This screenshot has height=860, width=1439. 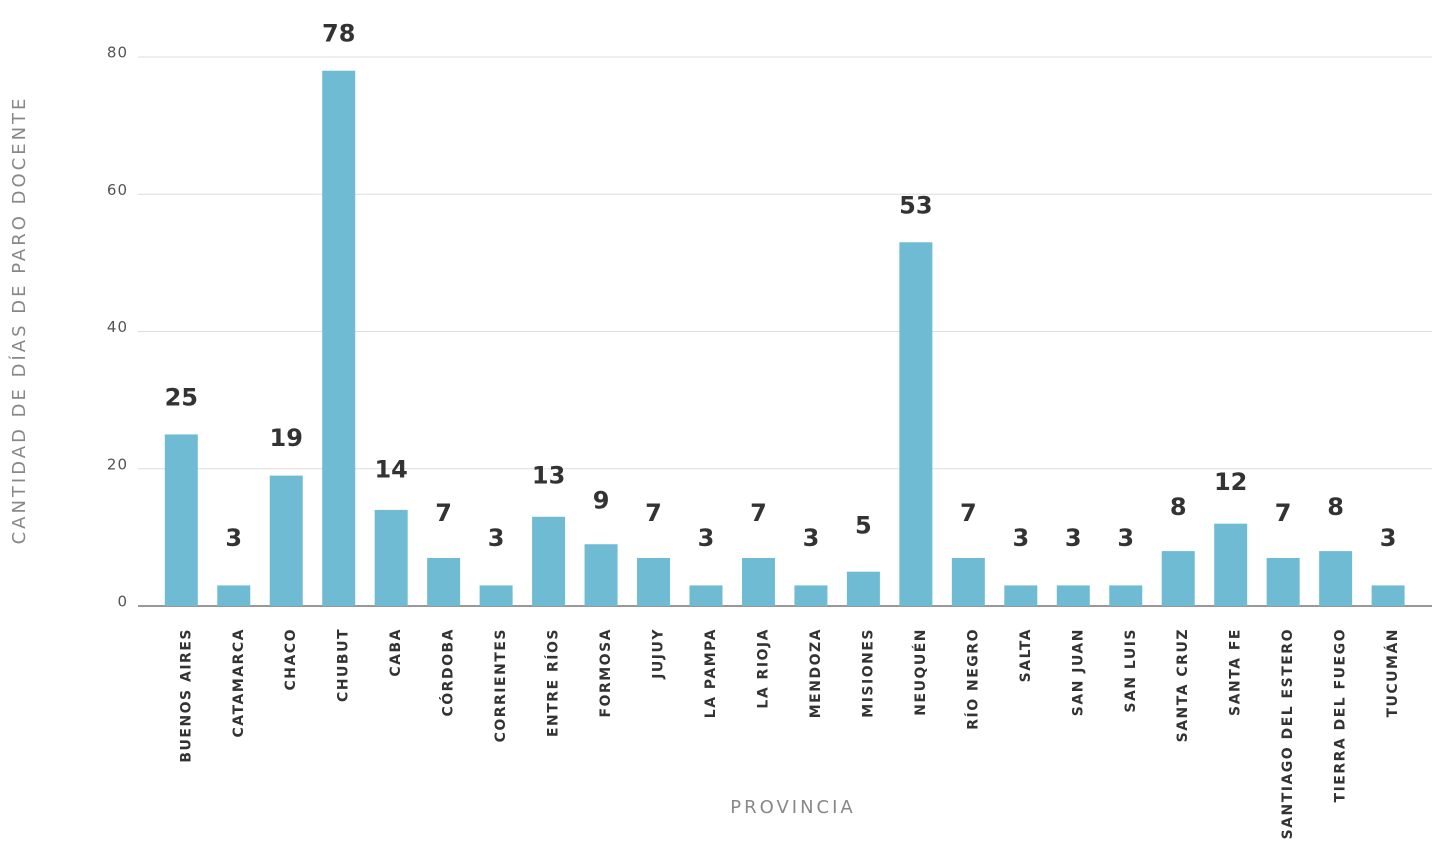 What do you see at coordinates (1288, 733) in the screenshot?
I see `x-tick-label: SANTIAGO DEL ESTERO` at bounding box center [1288, 733].